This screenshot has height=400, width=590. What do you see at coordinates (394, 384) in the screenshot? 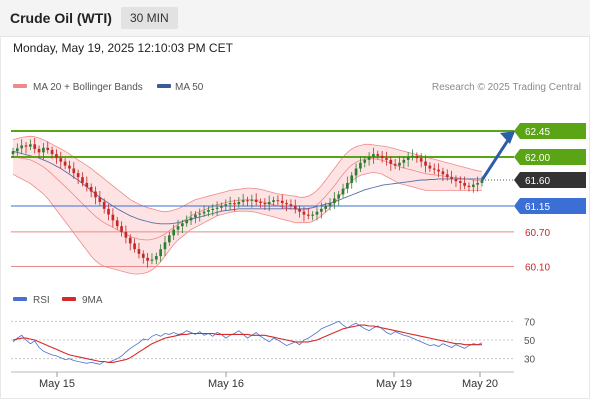
I see `time-tick-label: May 19` at bounding box center [394, 384].